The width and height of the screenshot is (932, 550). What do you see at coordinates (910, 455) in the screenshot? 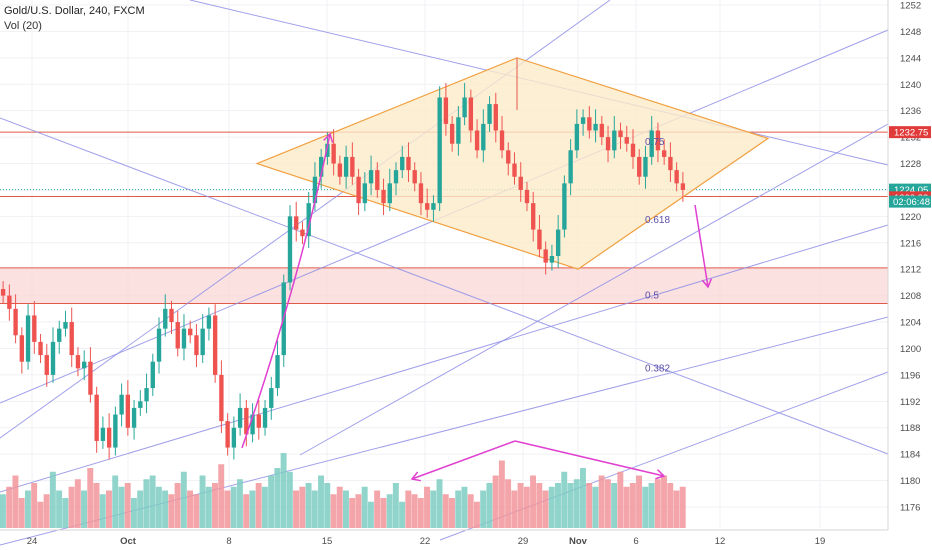
I see `y-tick-label: 1184` at bounding box center [910, 455].